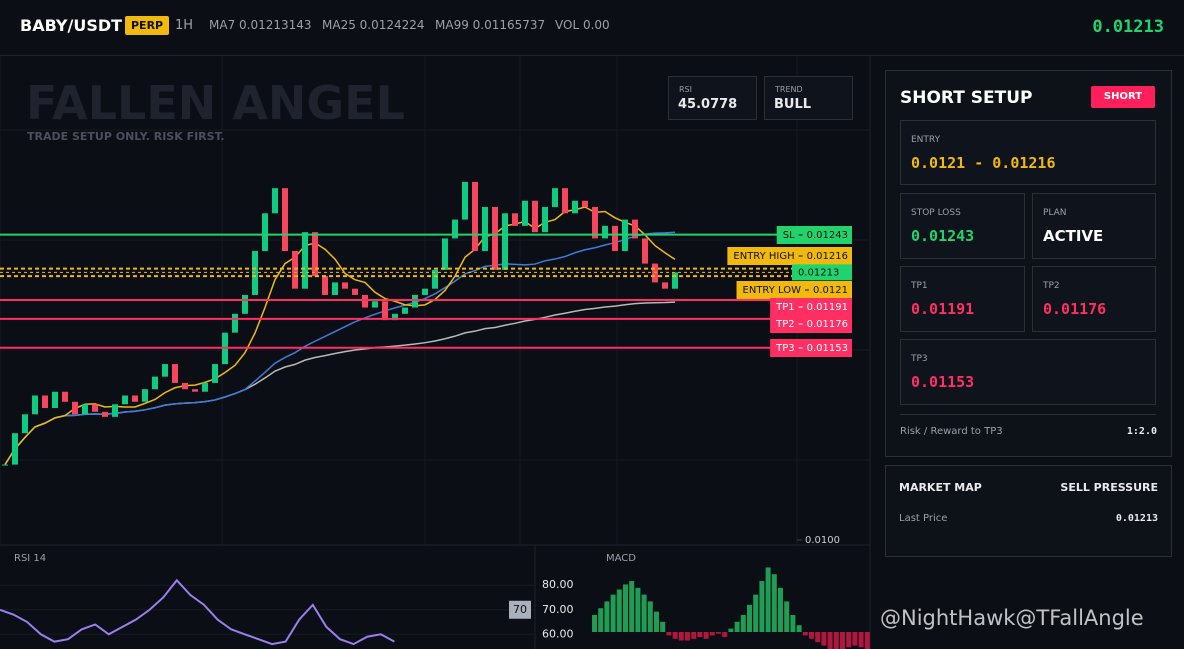  I want to click on watermark-title: FALLEN ANGEL, so click(215, 103).